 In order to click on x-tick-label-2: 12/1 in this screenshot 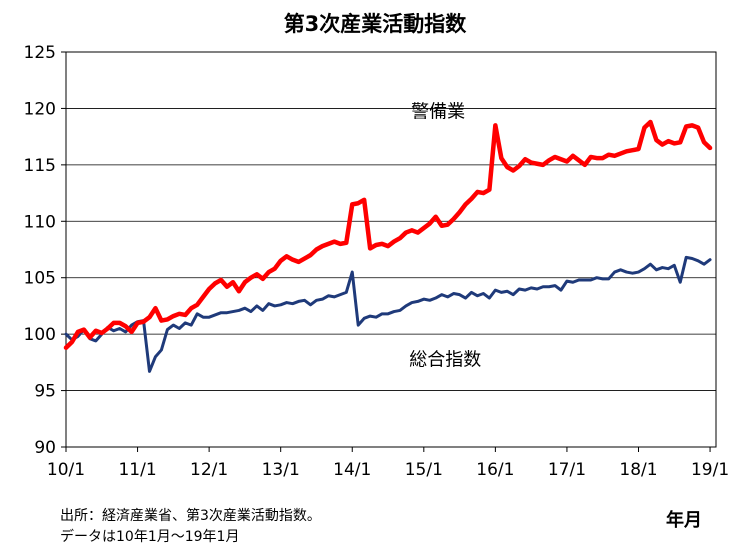, I will do `click(209, 470)`.